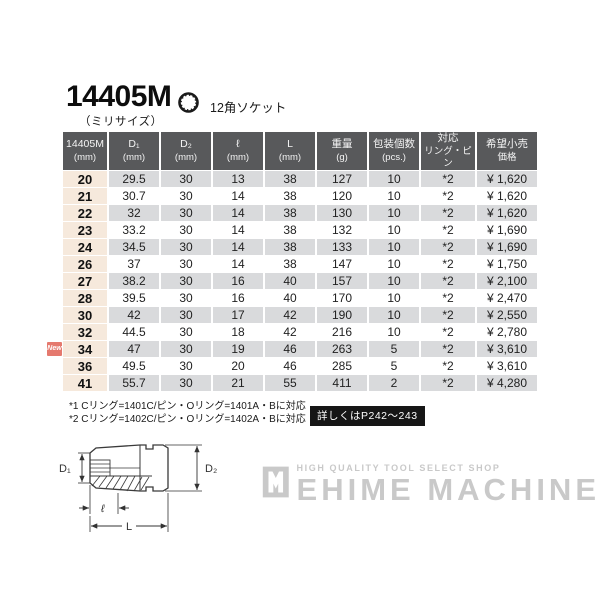 This screenshot has height=600, width=600. What do you see at coordinates (507, 298) in the screenshot?
I see `cell-price: ¥ 2,470` at bounding box center [507, 298].